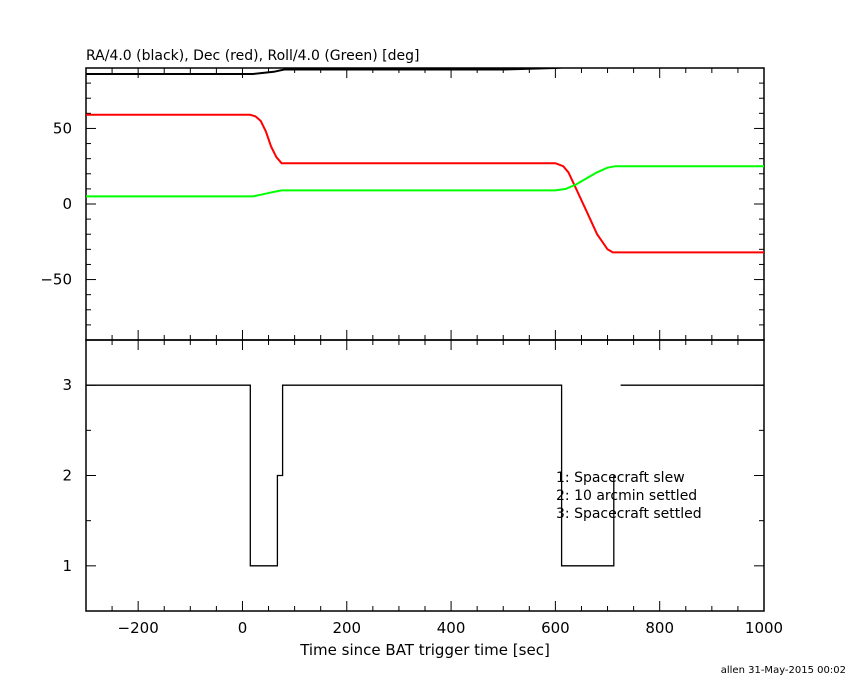  What do you see at coordinates (67, 204) in the screenshot?
I see `top-y-tick-label: 0` at bounding box center [67, 204].